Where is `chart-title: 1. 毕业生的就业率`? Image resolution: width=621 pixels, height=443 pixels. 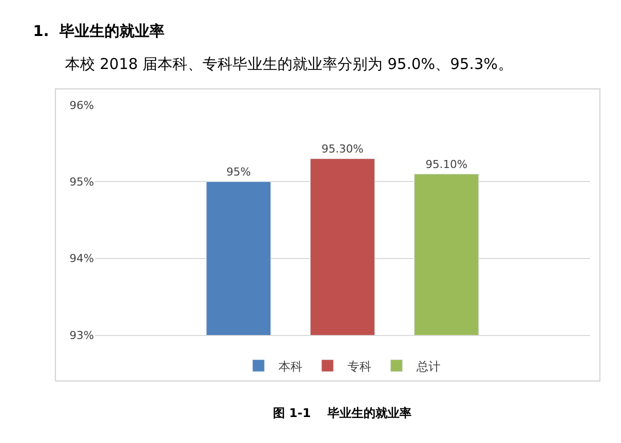
chart-title: 1. 毕业生的就业率 is located at coordinates (99, 31).